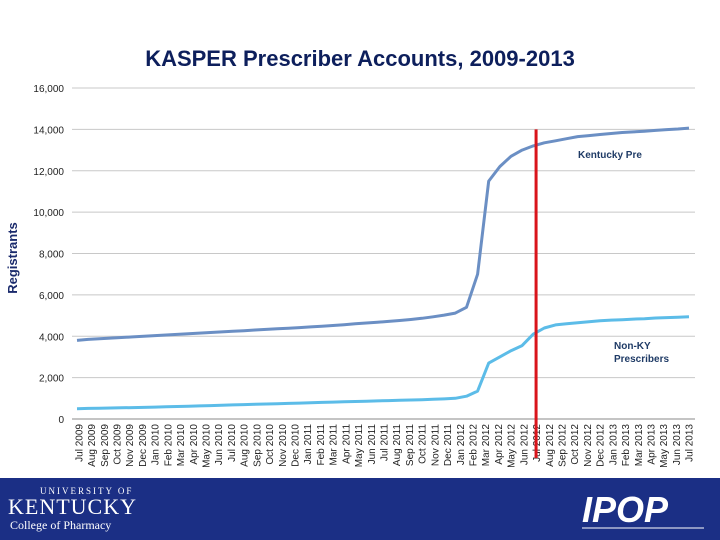  I want to click on x-tick-label: Jul 2009, so click(79, 443).